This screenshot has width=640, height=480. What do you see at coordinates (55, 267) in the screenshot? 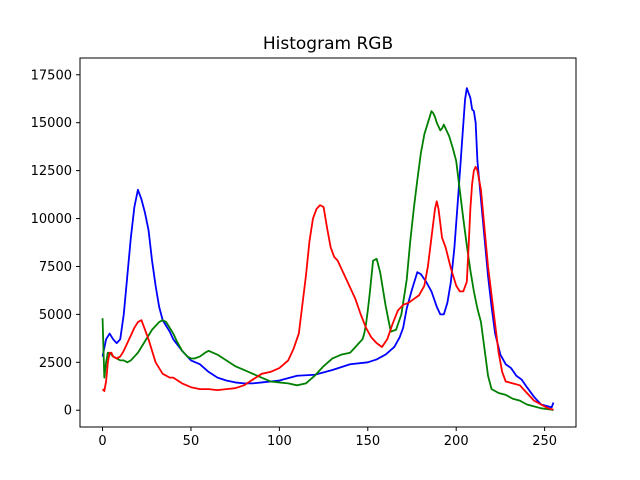
I see `y-tick-label: 7500` at bounding box center [55, 267].